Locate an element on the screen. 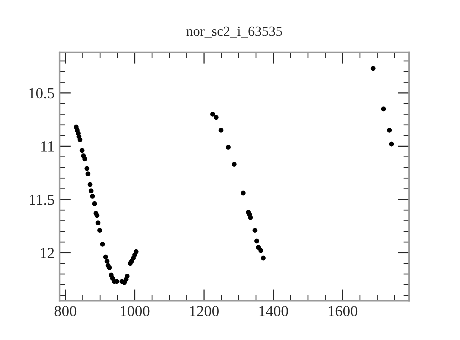 The width and height of the screenshot is (460, 340). y-tick-label: 11.5 is located at coordinates (42, 200).